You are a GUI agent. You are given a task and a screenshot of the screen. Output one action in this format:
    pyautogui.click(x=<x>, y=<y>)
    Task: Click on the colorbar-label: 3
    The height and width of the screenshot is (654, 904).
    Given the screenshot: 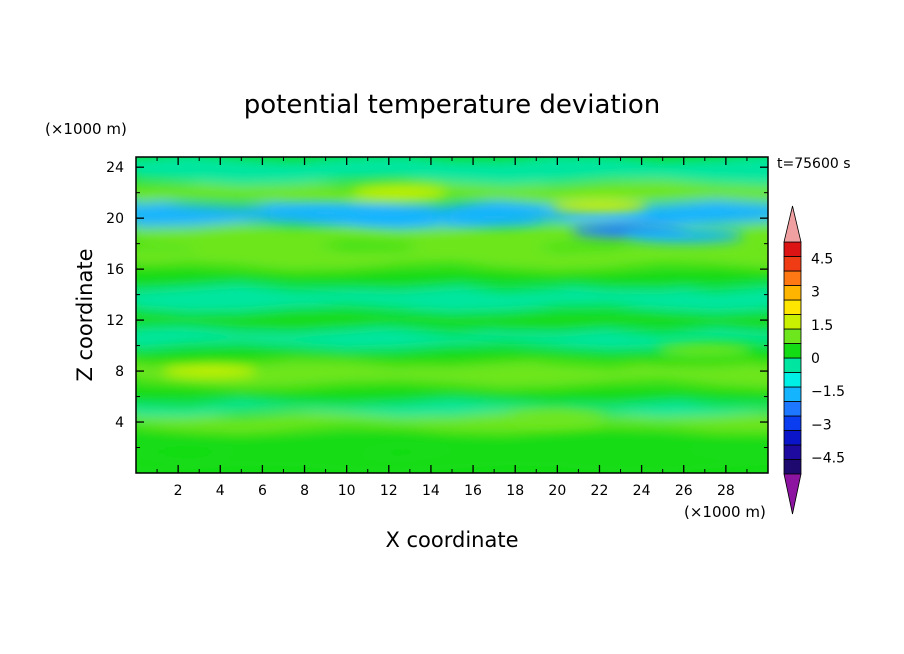 What is the action you would take?
    pyautogui.click(x=815, y=293)
    